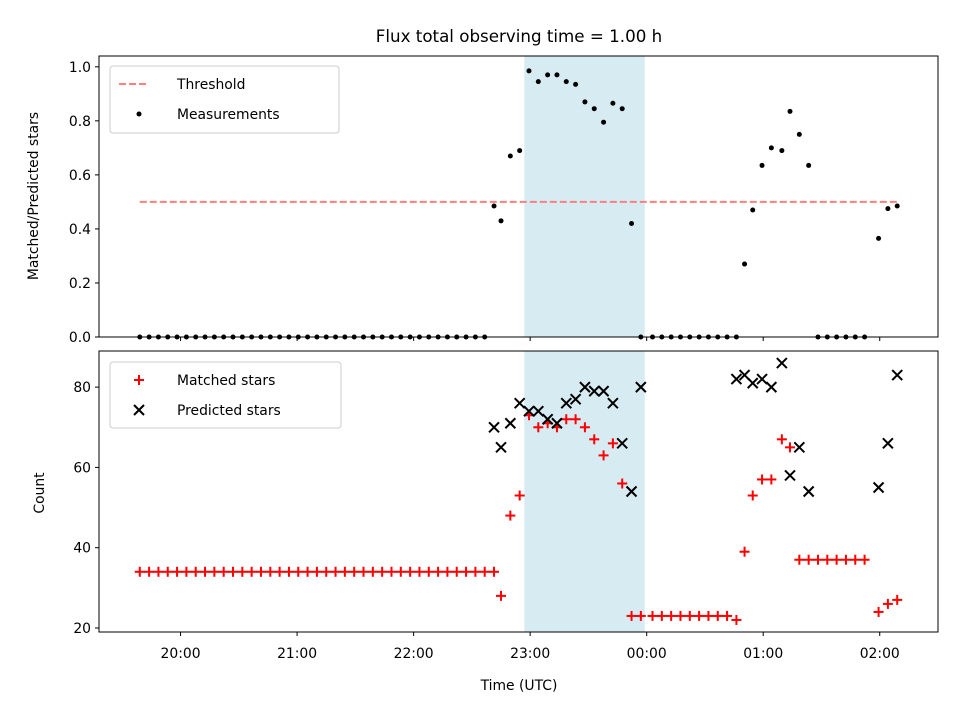 The image size is (960, 720). What do you see at coordinates (40, 493) in the screenshot?
I see `bottom-y-axis-label: Count` at bounding box center [40, 493].